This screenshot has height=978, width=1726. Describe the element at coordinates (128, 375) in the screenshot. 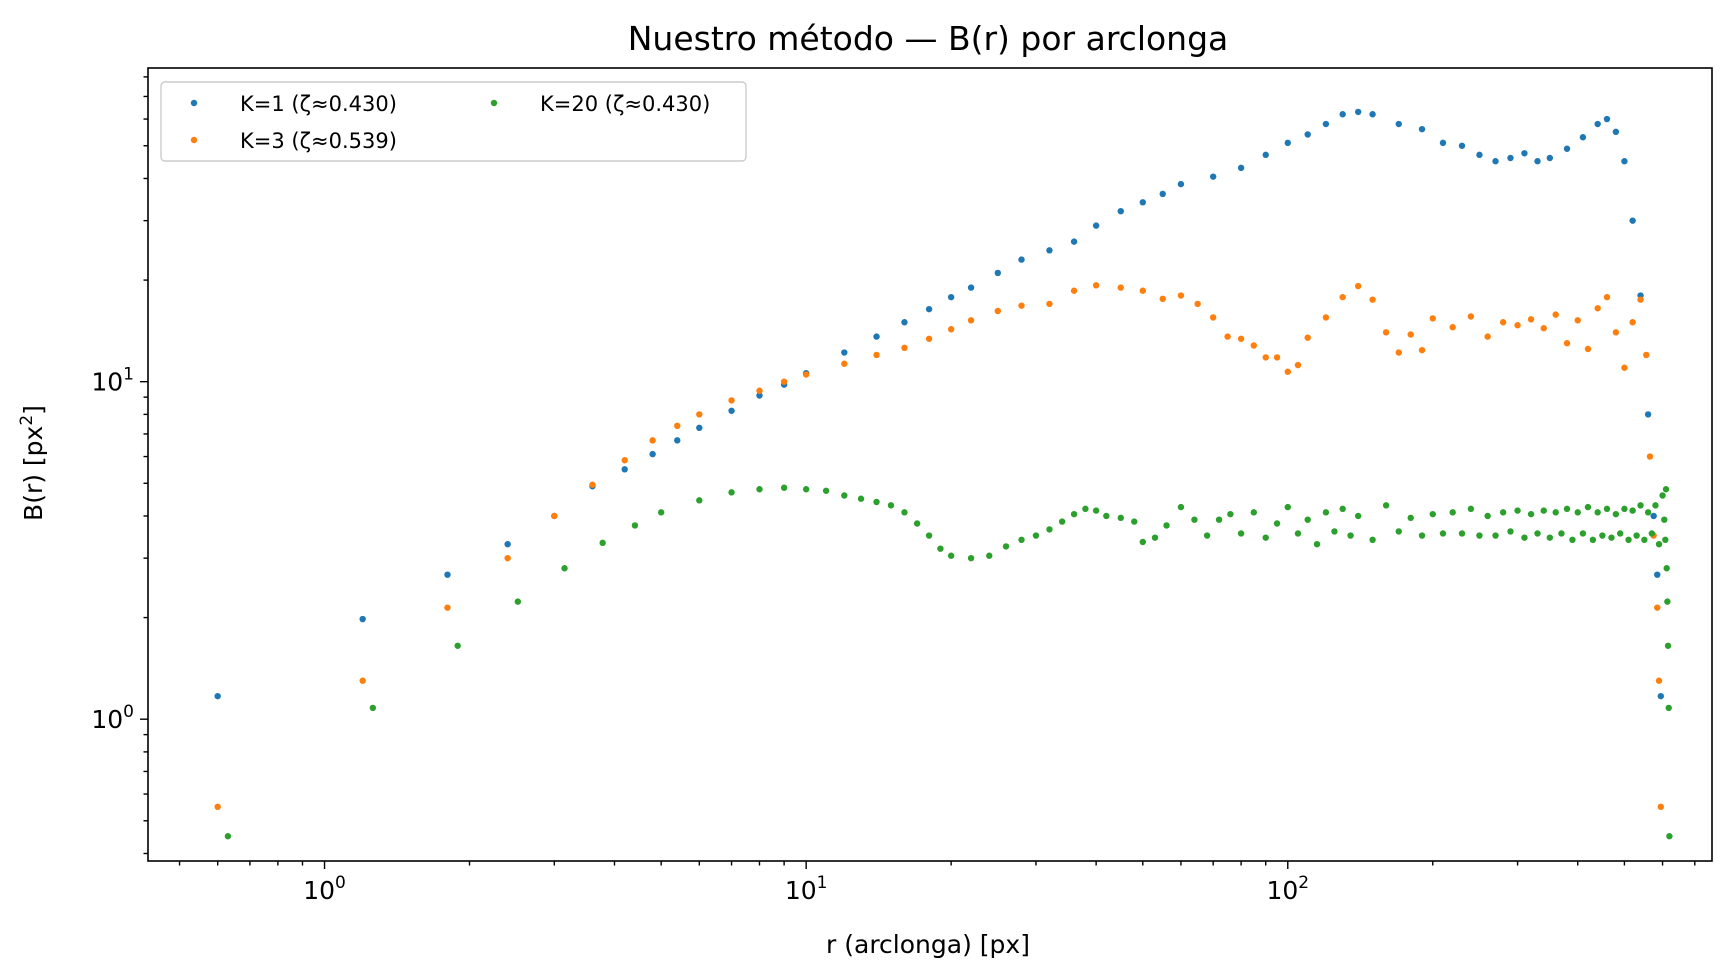

I see `y-tick-label-exp: 1` at that location.